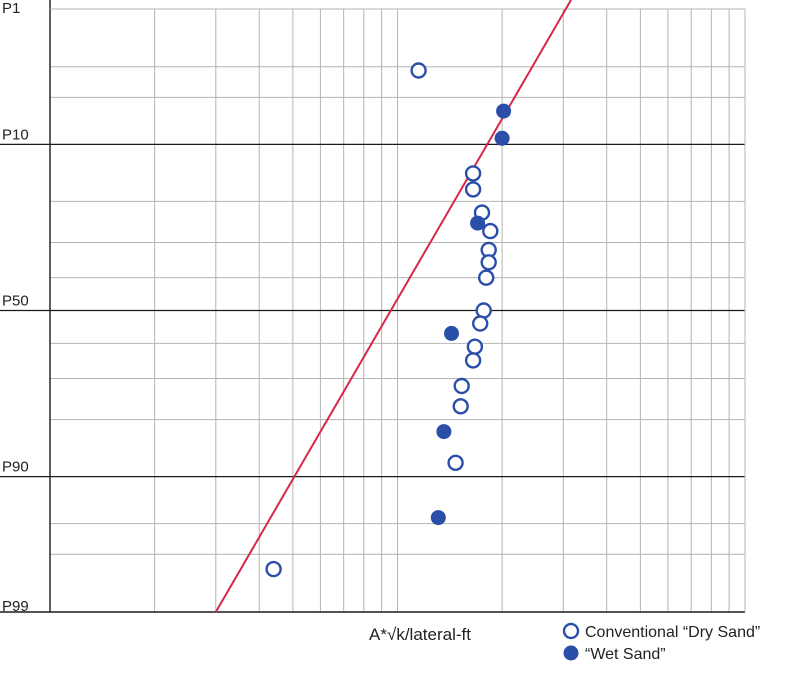  Describe the element at coordinates (15, 301) in the screenshot. I see `y-tick-label: P50` at that location.